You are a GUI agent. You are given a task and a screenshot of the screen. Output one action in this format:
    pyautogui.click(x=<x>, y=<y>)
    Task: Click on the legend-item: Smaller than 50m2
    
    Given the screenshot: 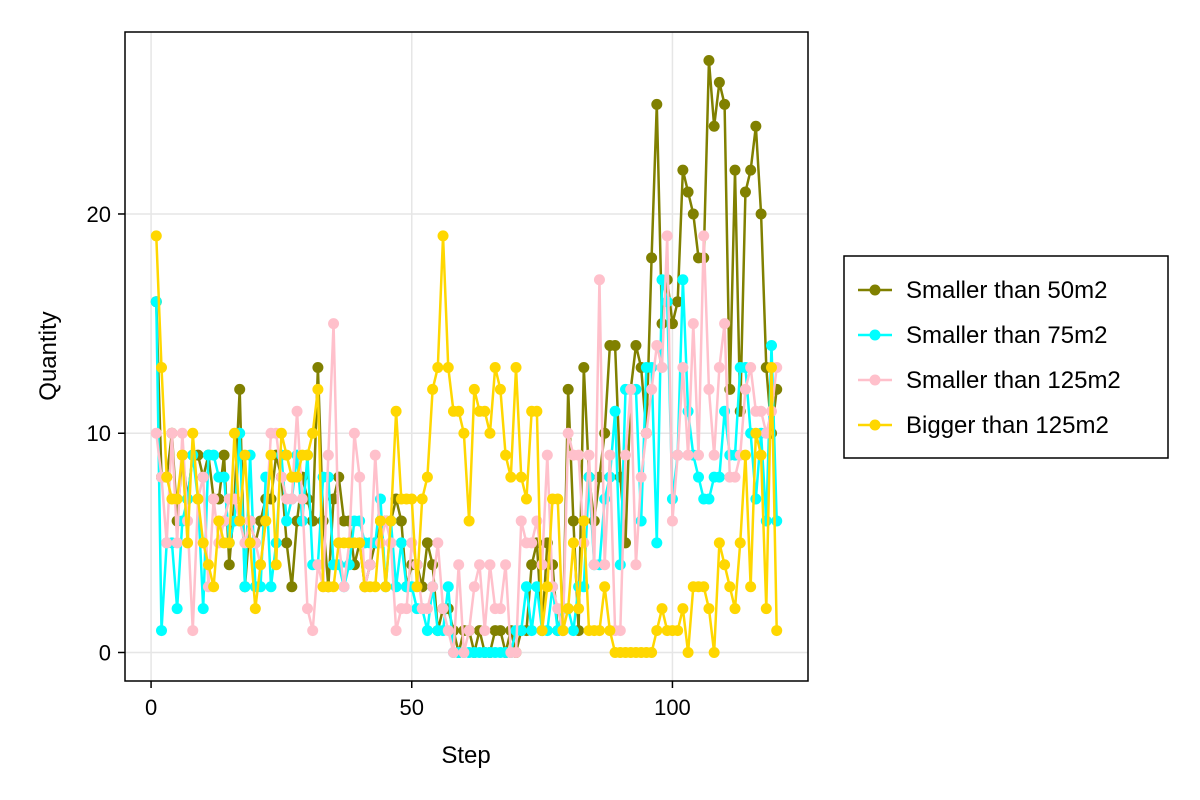 What is the action you would take?
    pyautogui.click(x=982, y=290)
    